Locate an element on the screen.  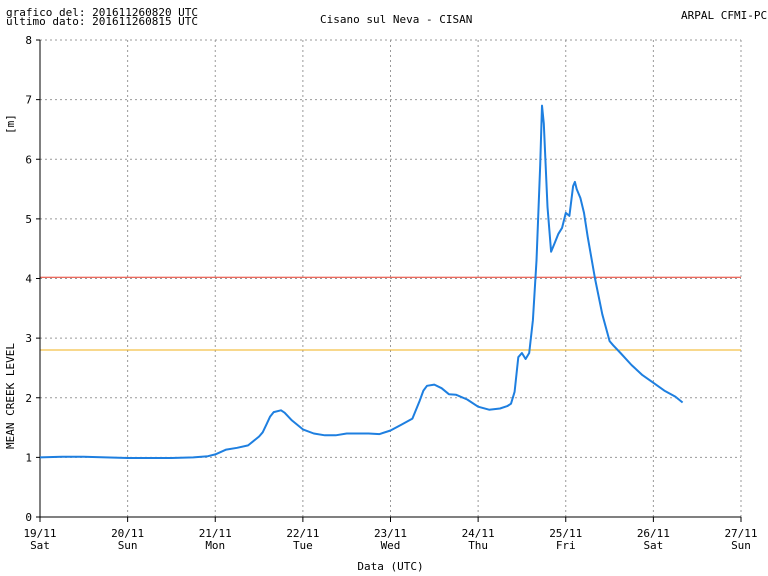
x-tick-day-label: Thu is located at coordinates (478, 545).